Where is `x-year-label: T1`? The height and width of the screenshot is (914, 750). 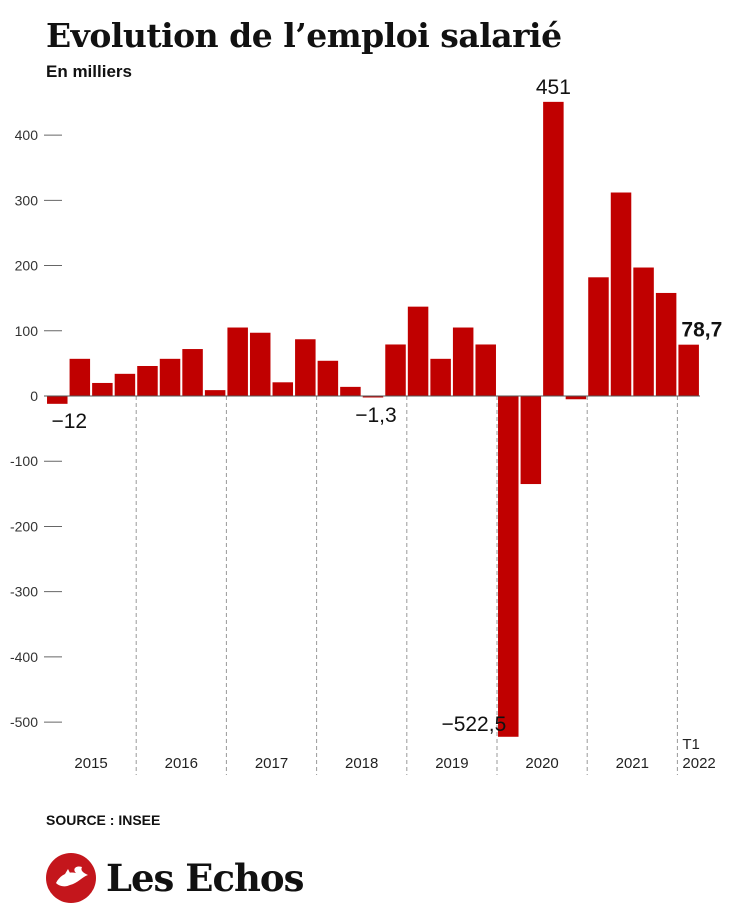
x-year-label: T1 is located at coordinates (691, 744).